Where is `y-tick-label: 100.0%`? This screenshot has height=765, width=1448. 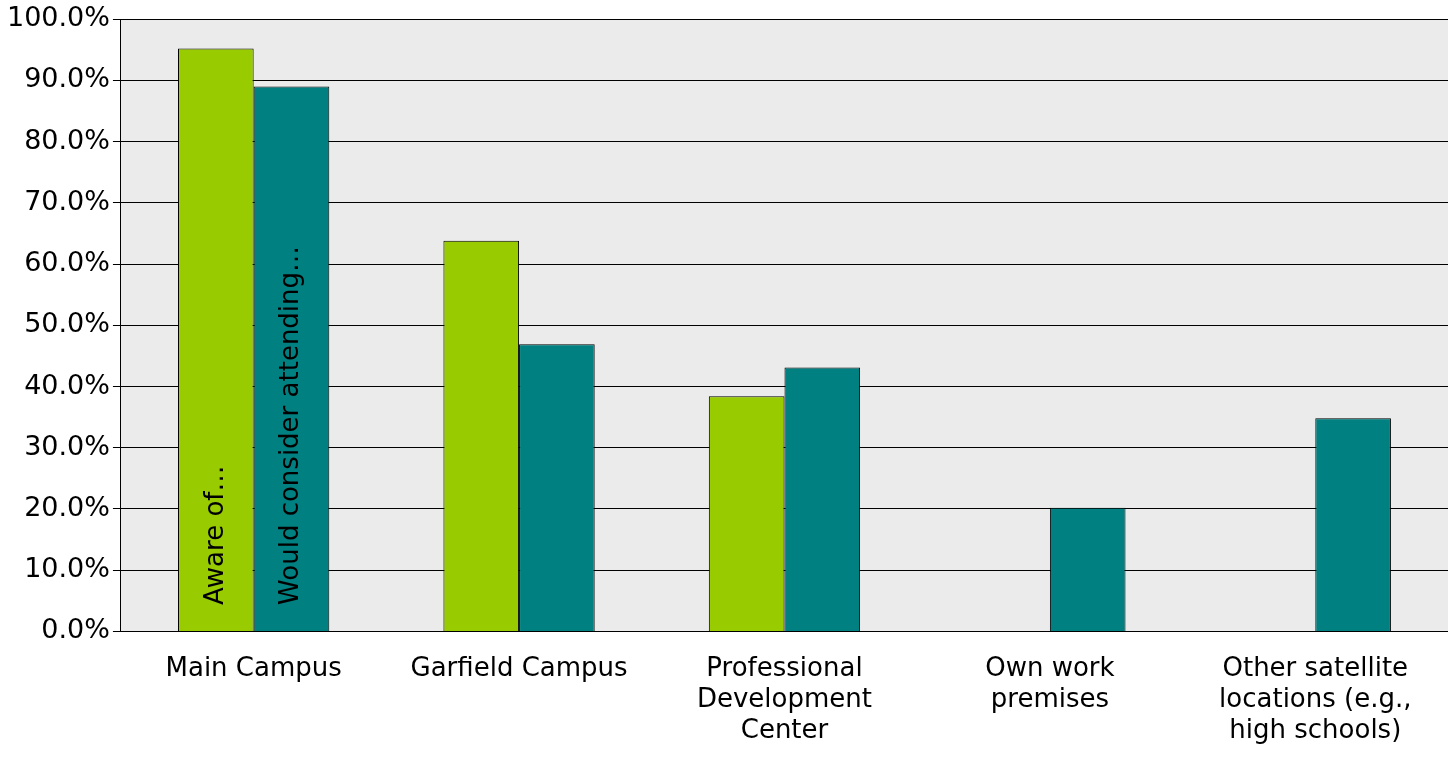 y-tick-label: 100.0% is located at coordinates (58, 17).